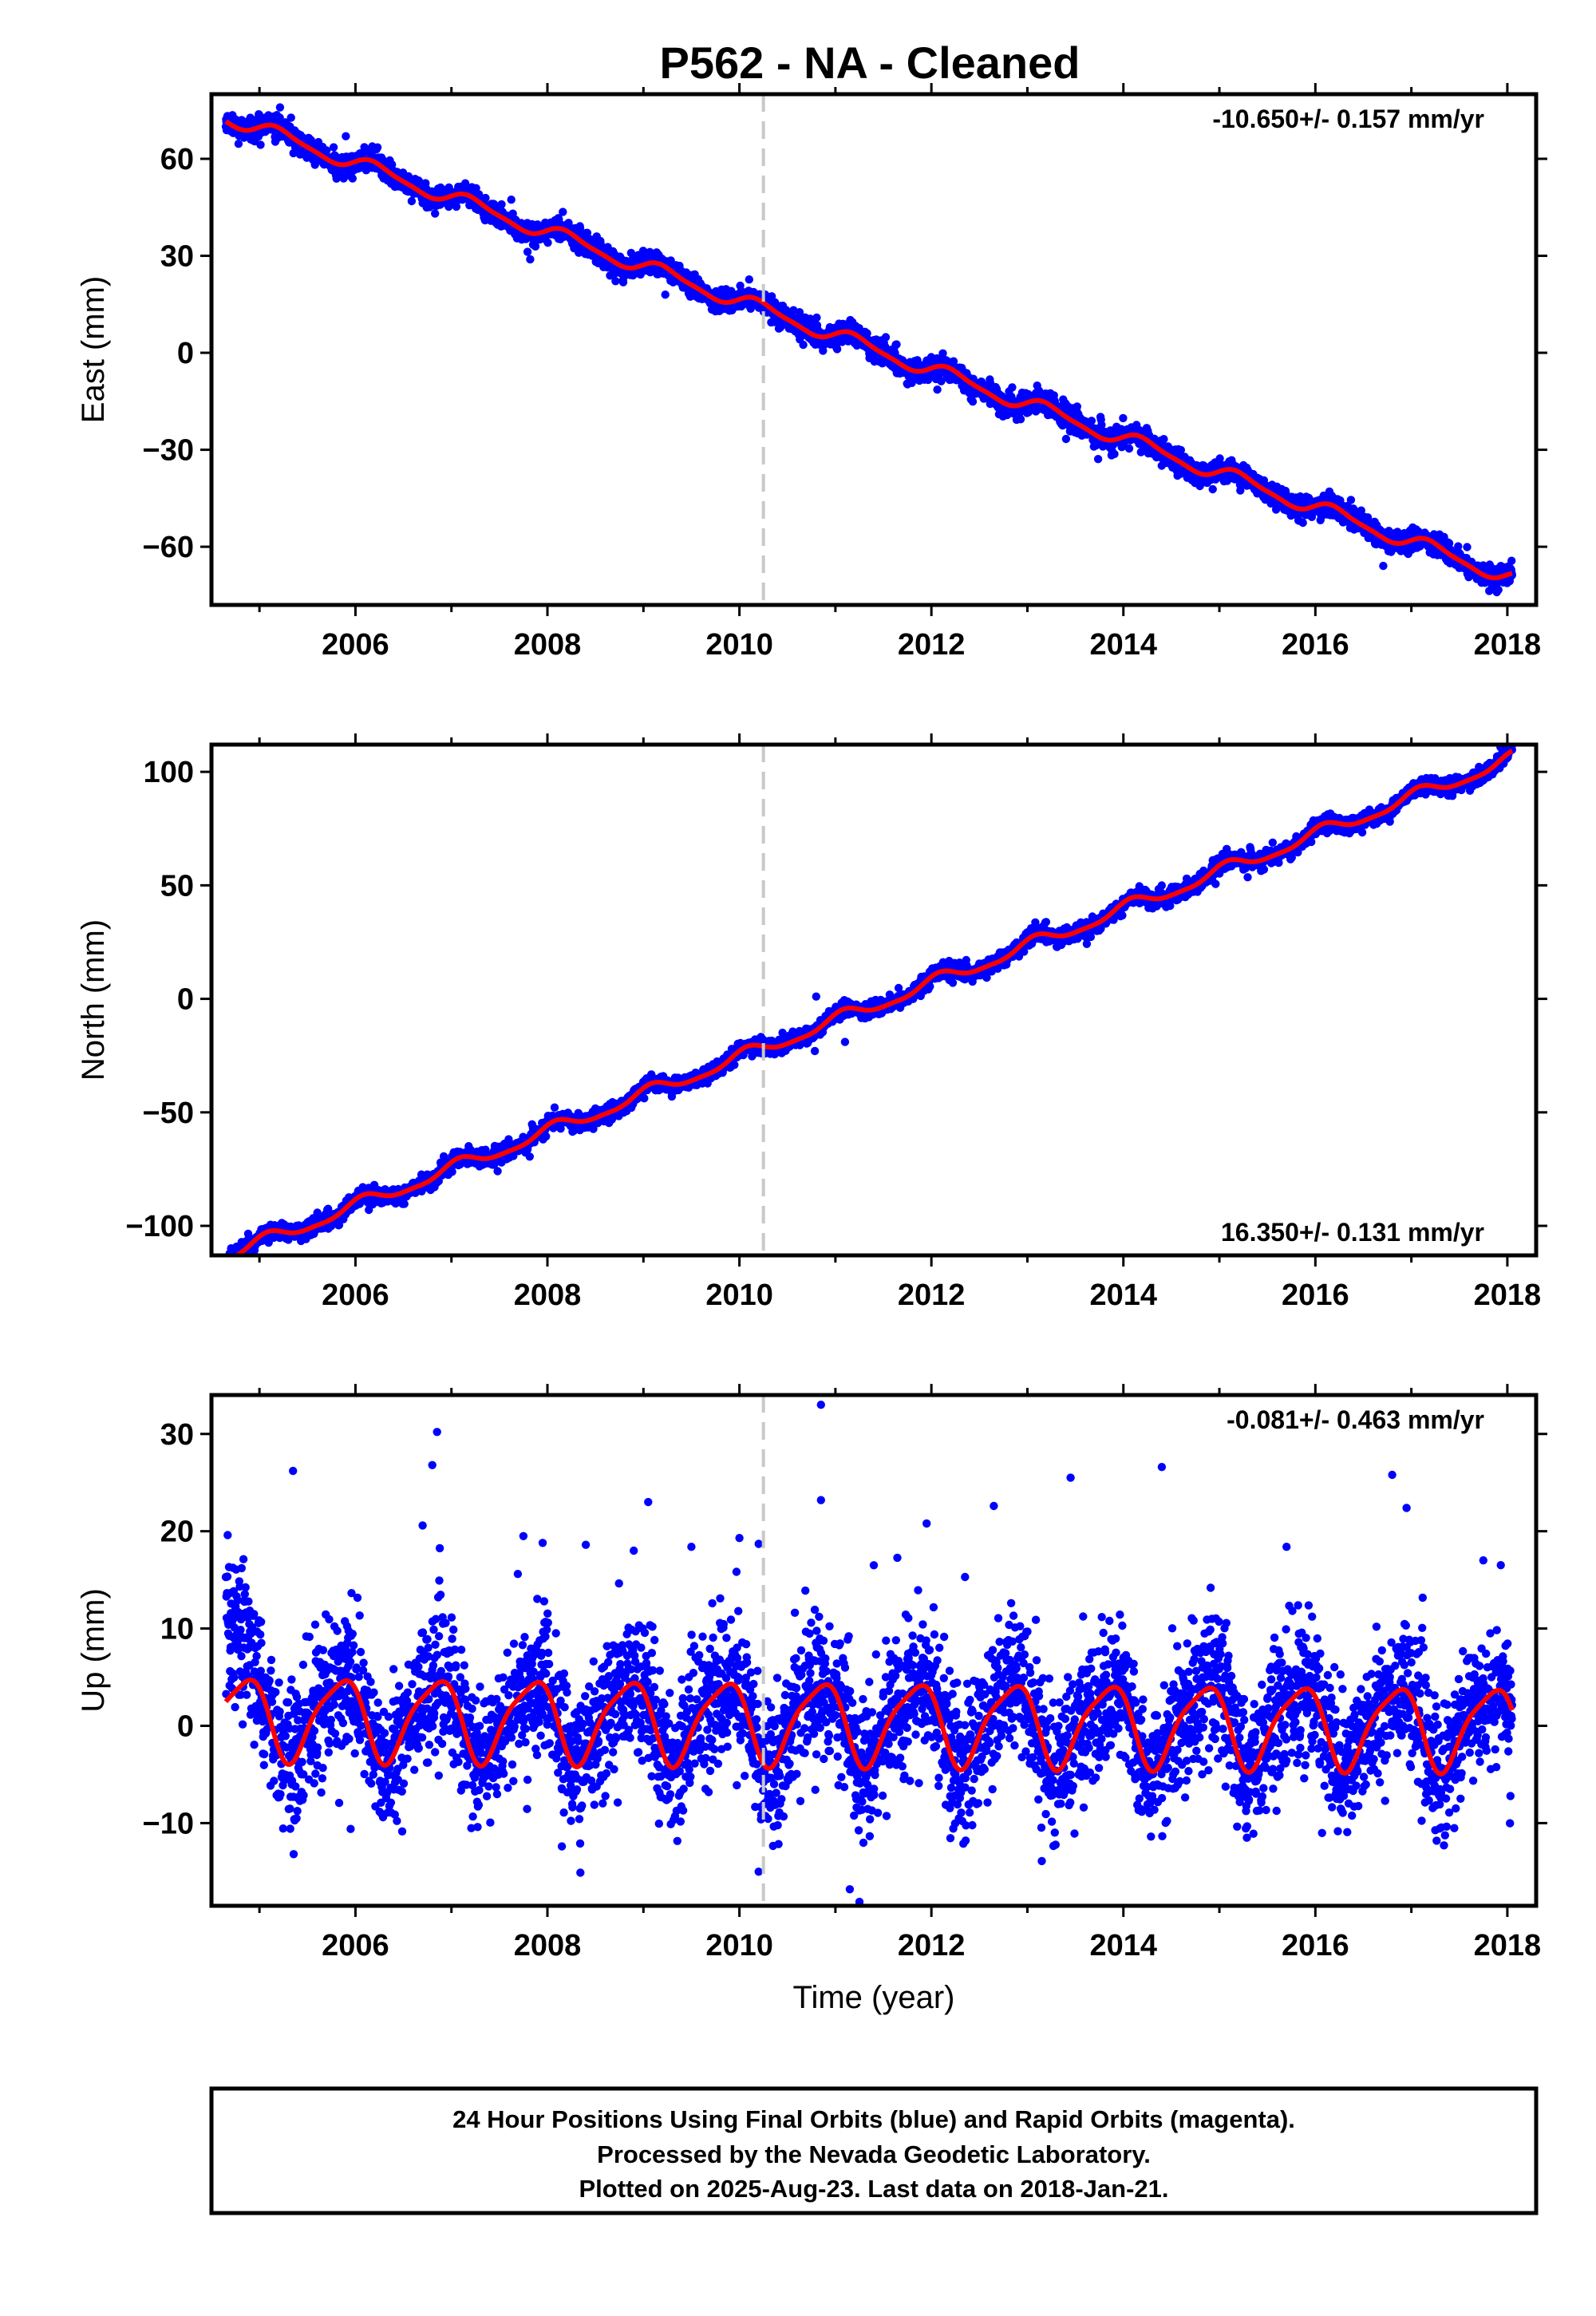 This screenshot has width=1596, height=2316. What do you see at coordinates (355, 645) in the screenshot?
I see `east-x-tick-label: 2006` at bounding box center [355, 645].